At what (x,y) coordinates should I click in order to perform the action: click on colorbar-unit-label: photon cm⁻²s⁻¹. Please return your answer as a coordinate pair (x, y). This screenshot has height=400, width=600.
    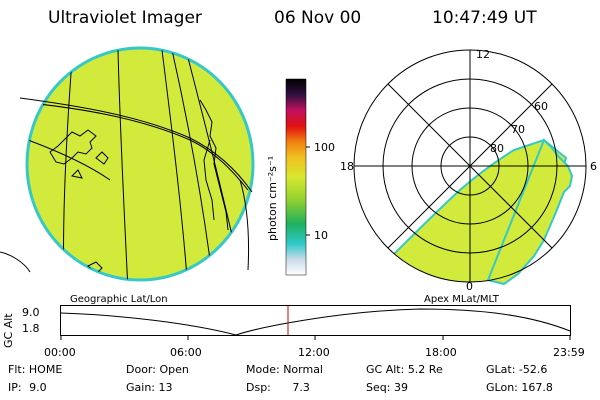
    Looking at the image, I should click on (272, 198).